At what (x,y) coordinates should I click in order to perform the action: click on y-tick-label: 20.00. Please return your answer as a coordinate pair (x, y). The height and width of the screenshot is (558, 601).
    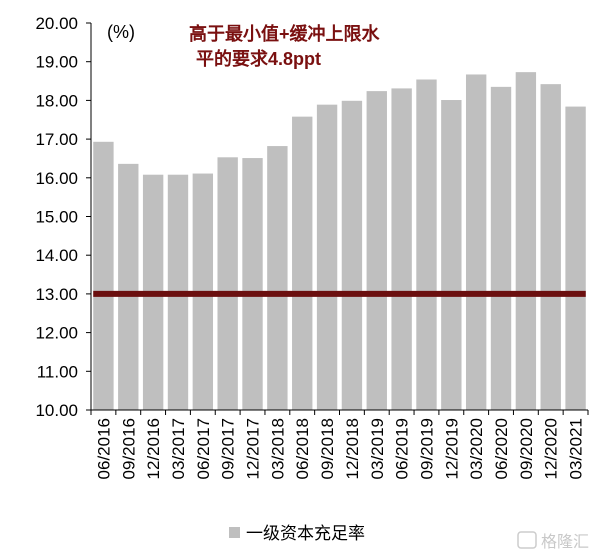
    Looking at the image, I should click on (56, 23).